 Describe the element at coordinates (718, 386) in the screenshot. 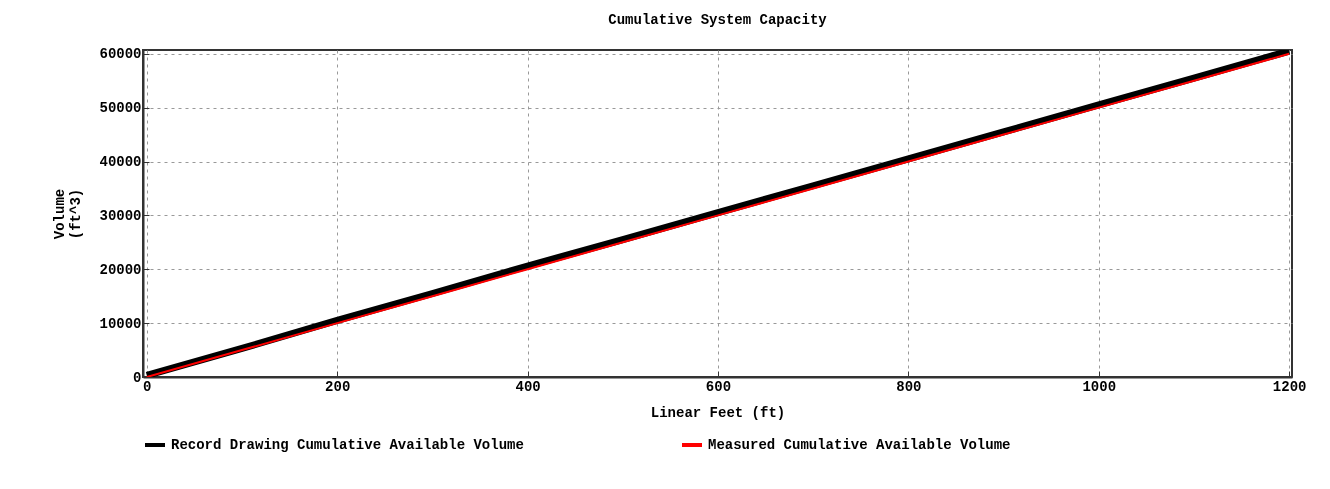

I see `x-tick-label: 600` at that location.